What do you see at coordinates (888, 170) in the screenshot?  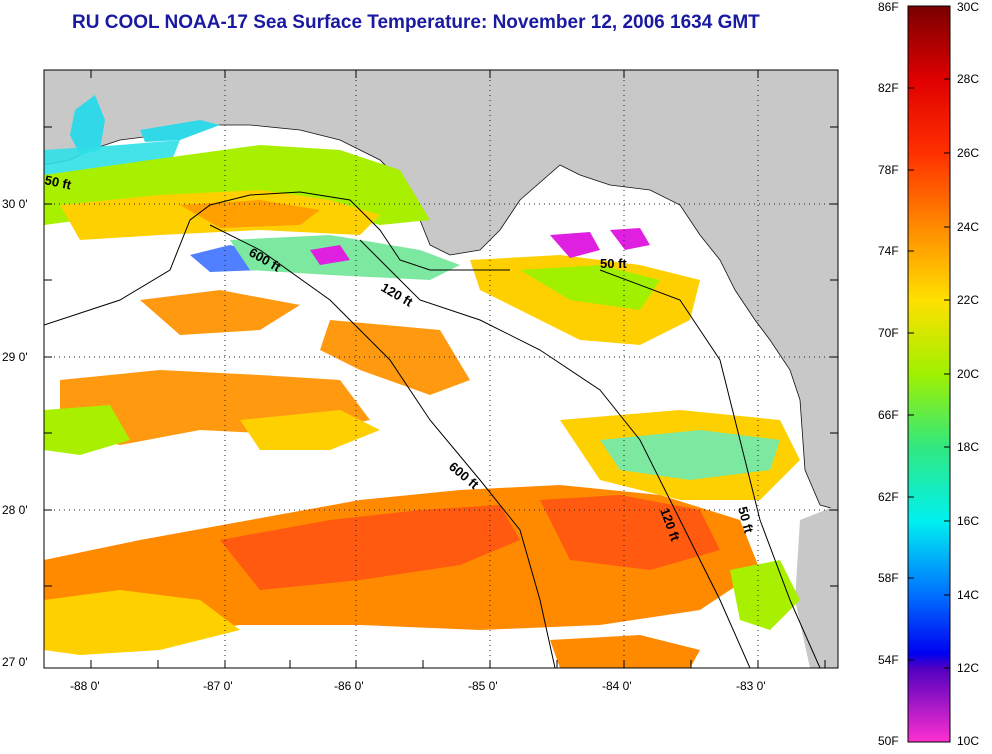 I see `colorbar-label-f: 78F` at bounding box center [888, 170].